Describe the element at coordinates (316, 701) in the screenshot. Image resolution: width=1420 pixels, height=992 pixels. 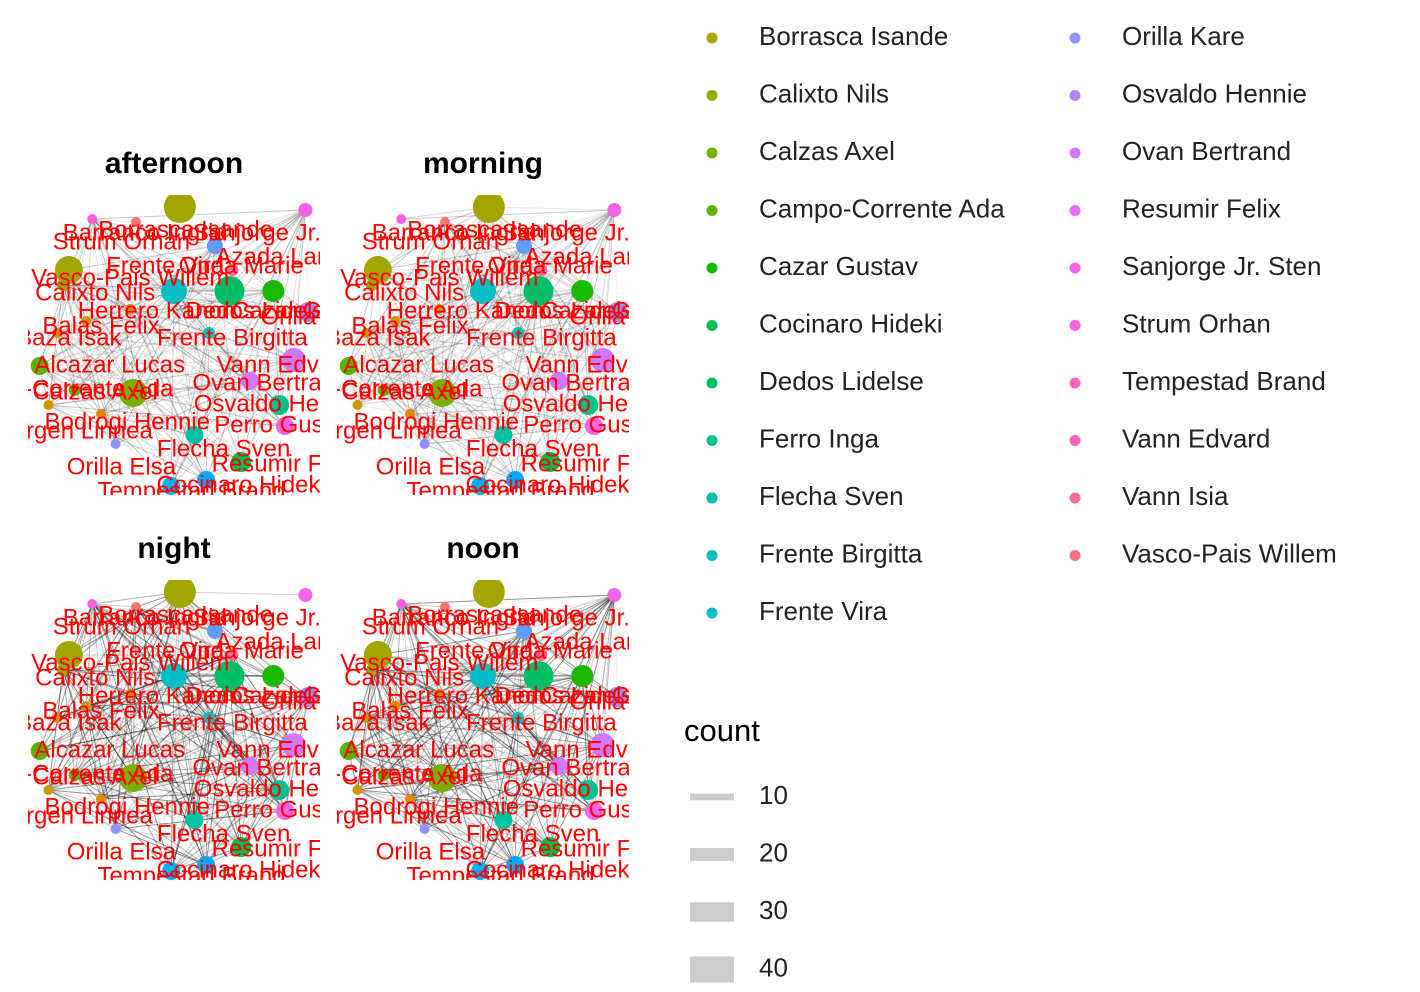
I see `node-label: Orilla Kare` at that location.